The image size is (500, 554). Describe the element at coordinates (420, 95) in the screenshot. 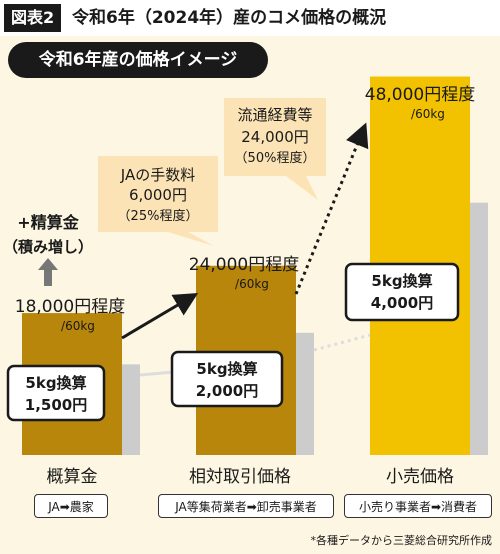

I see `value-label-2: 48,000円程度` at that location.